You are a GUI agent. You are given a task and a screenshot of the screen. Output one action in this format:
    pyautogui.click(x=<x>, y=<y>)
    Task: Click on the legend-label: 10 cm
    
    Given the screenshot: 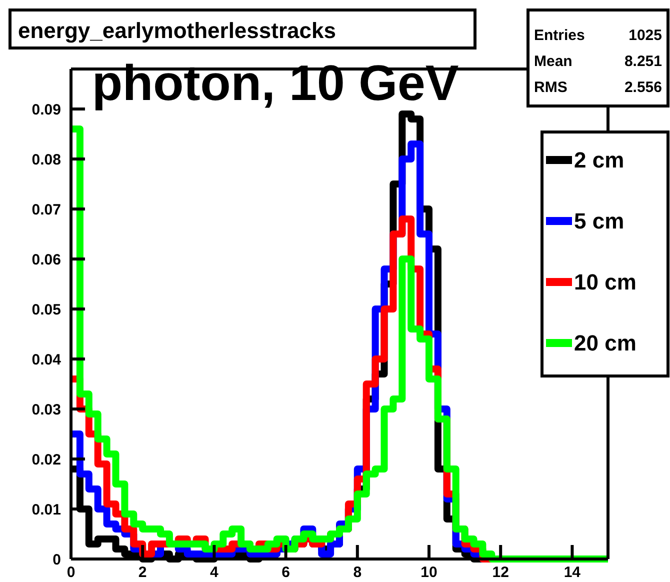 What is the action you would take?
    pyautogui.click(x=605, y=282)
    